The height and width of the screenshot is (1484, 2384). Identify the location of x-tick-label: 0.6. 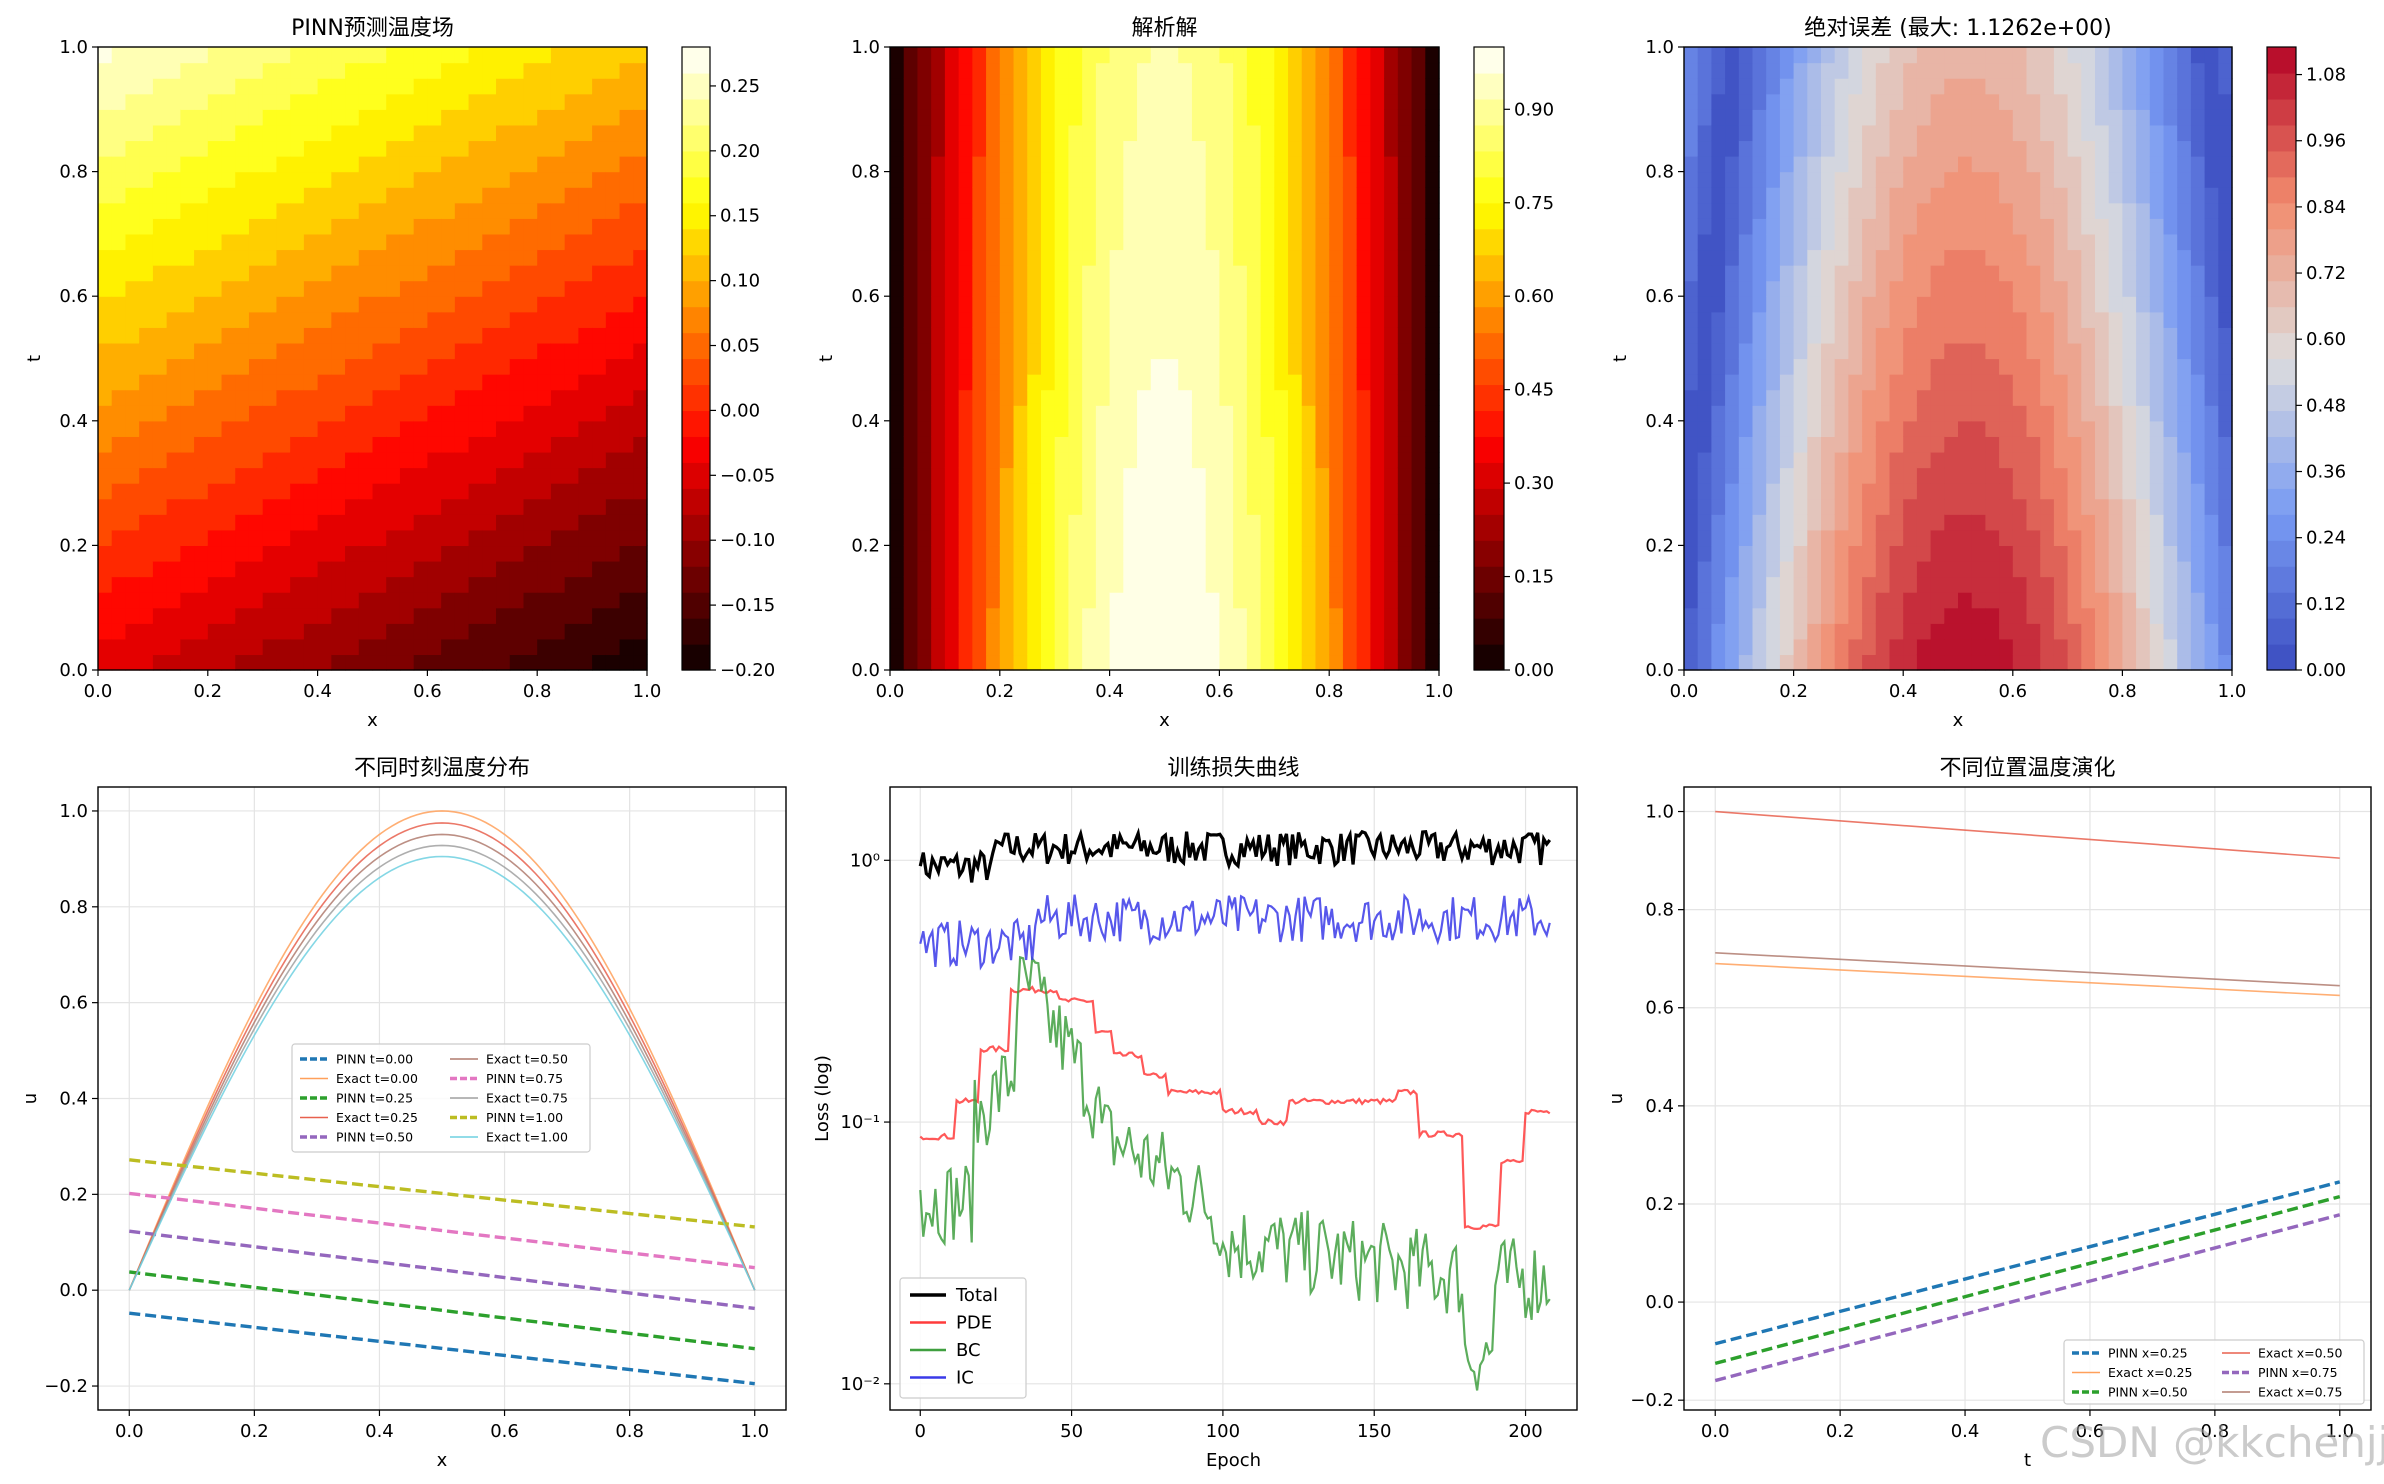
(2012, 691).